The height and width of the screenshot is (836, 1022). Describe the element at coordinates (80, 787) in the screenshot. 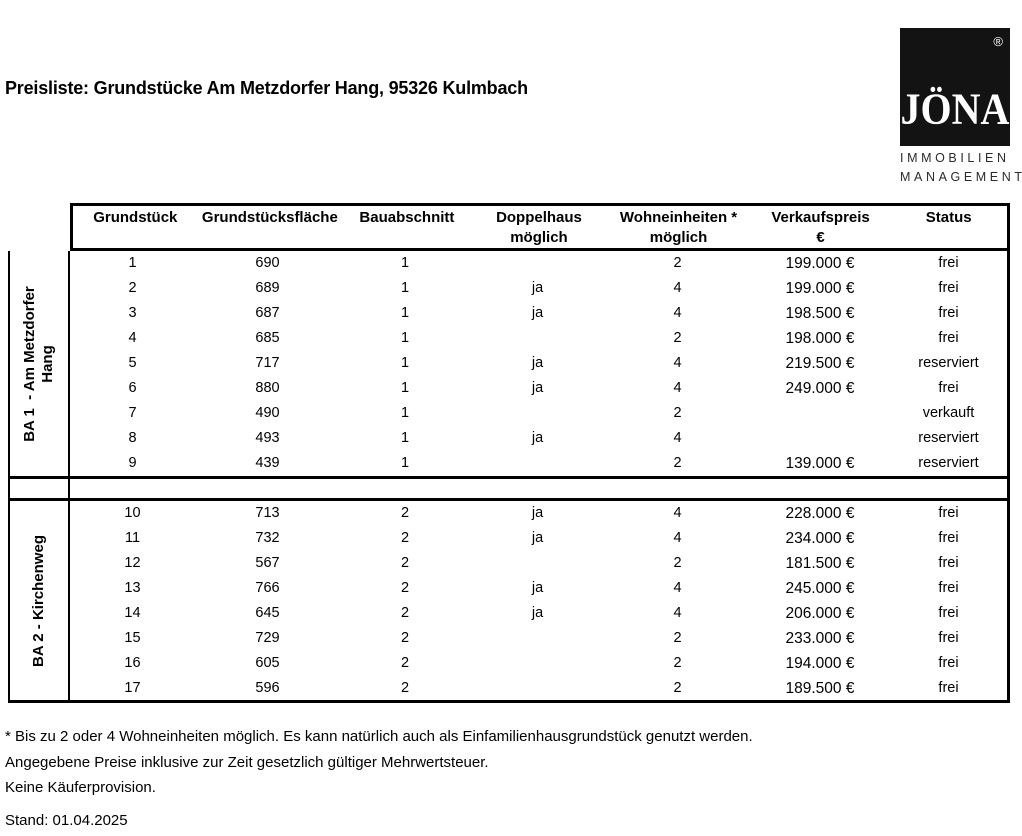

I see `footnote-line: Keine Käuferprovision.` at that location.